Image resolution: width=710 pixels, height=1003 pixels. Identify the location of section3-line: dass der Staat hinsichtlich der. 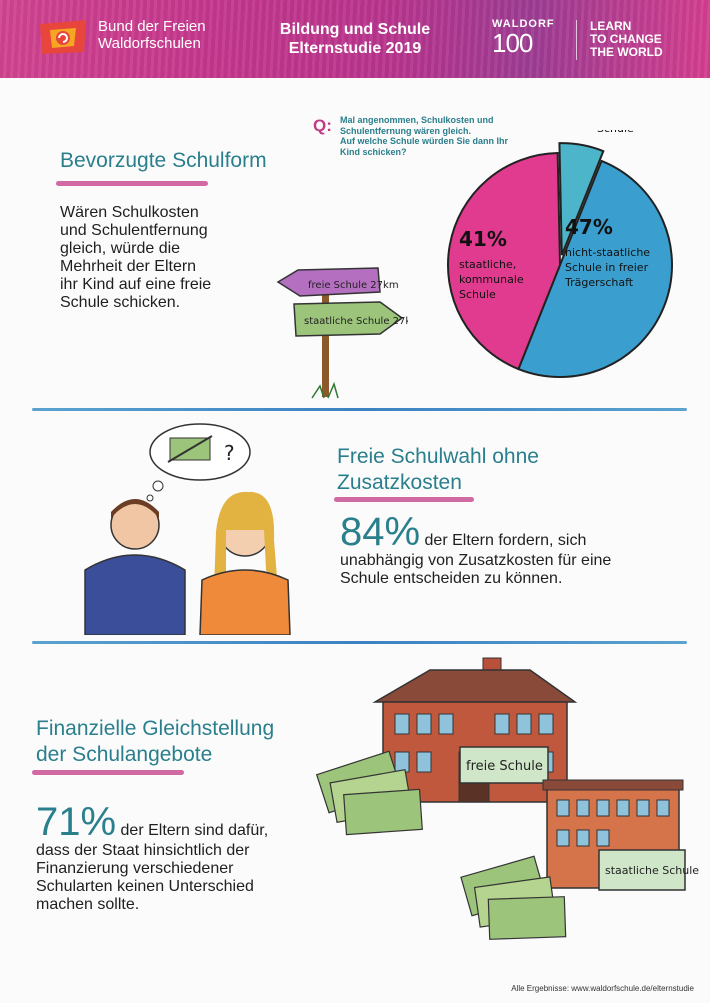
(143, 850).